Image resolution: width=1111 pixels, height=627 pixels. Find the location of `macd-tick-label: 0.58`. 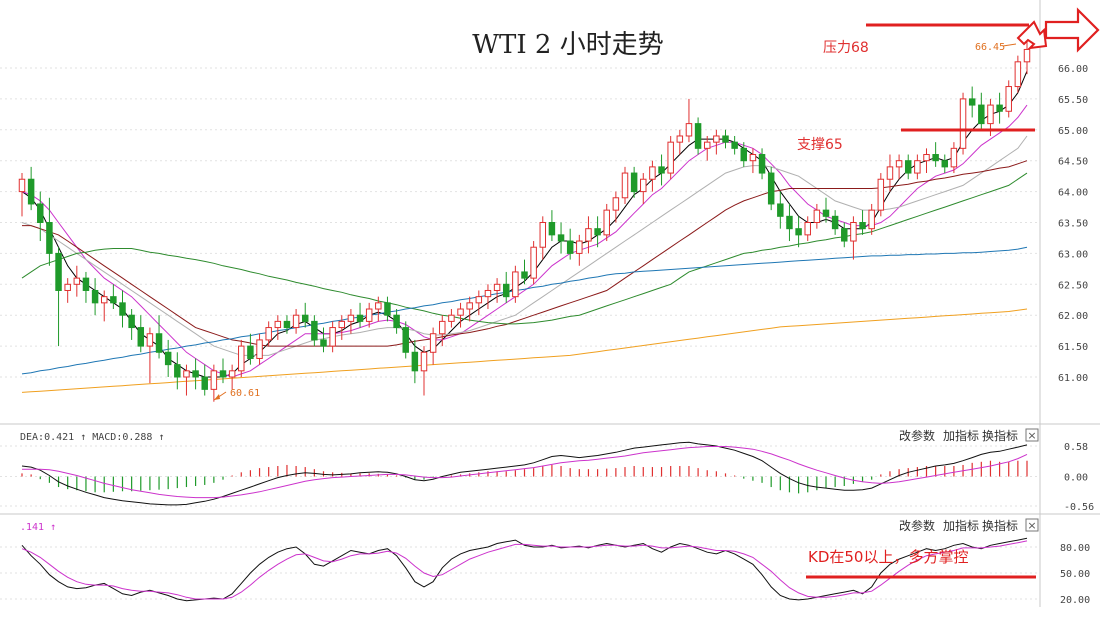

macd-tick-label: 0.58 is located at coordinates (1076, 447).